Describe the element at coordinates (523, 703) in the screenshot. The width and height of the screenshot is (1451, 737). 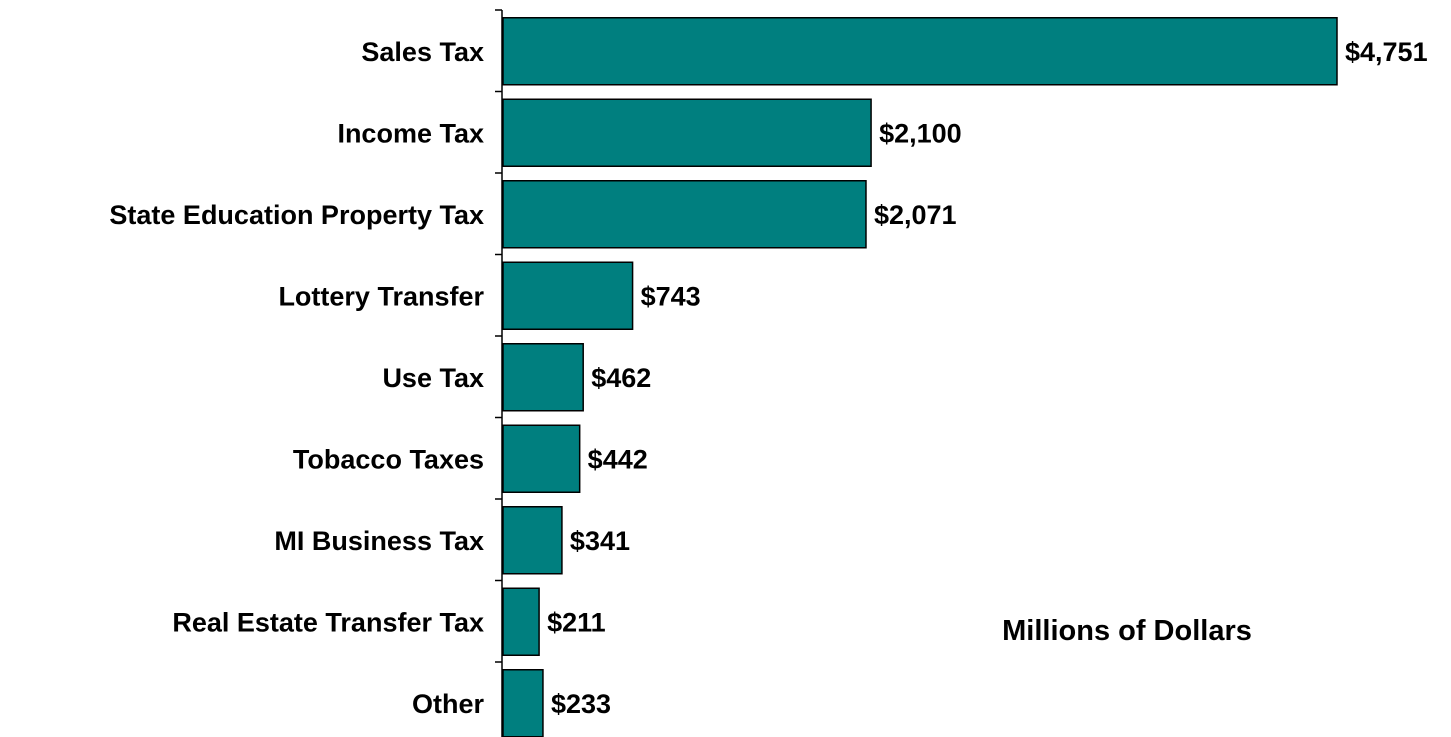
I see `bar-other` at that location.